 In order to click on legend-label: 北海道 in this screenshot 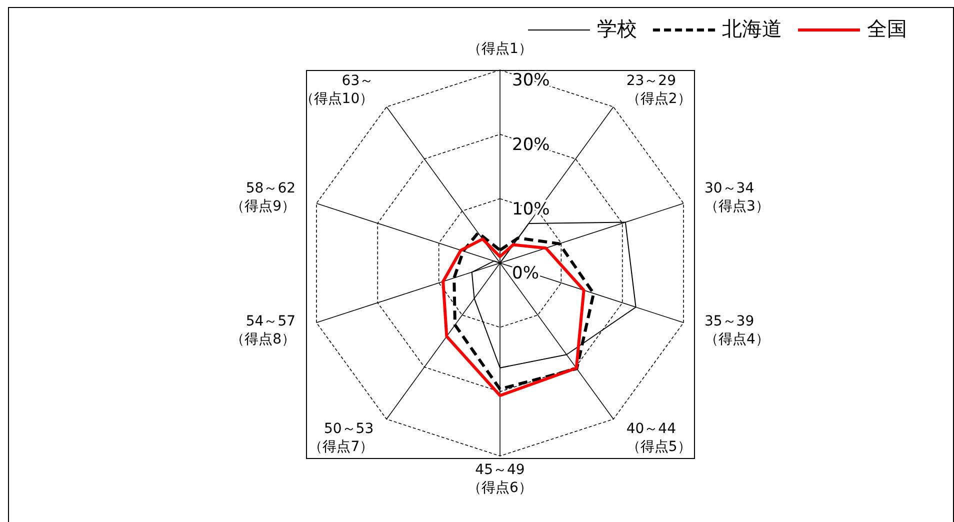, I will do `click(752, 28)`.